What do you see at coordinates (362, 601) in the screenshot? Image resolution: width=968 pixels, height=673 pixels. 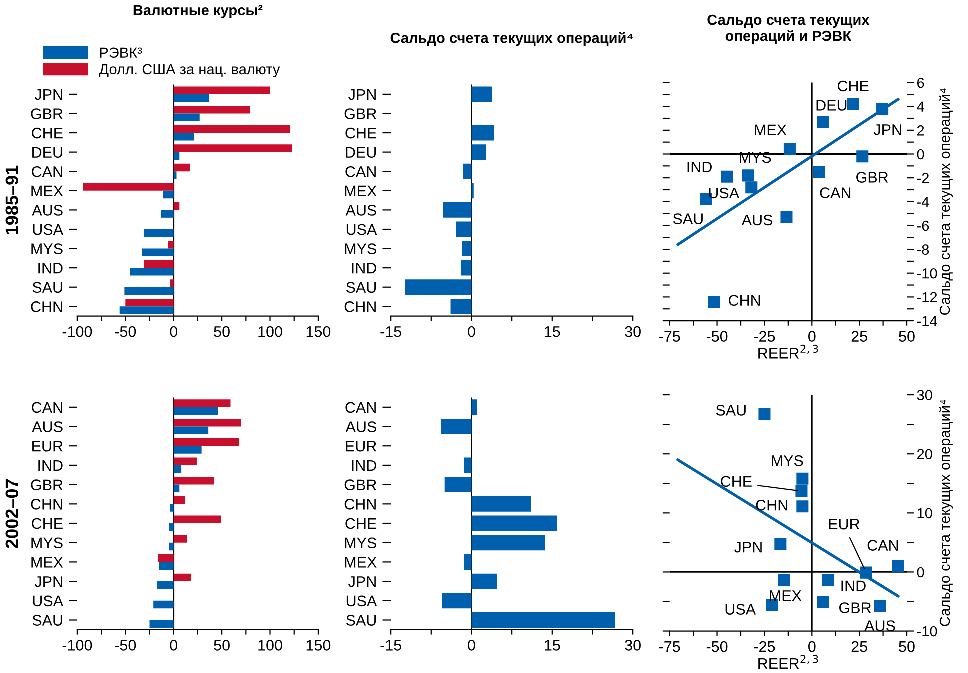 I see `y-tick-label: USA` at bounding box center [362, 601].